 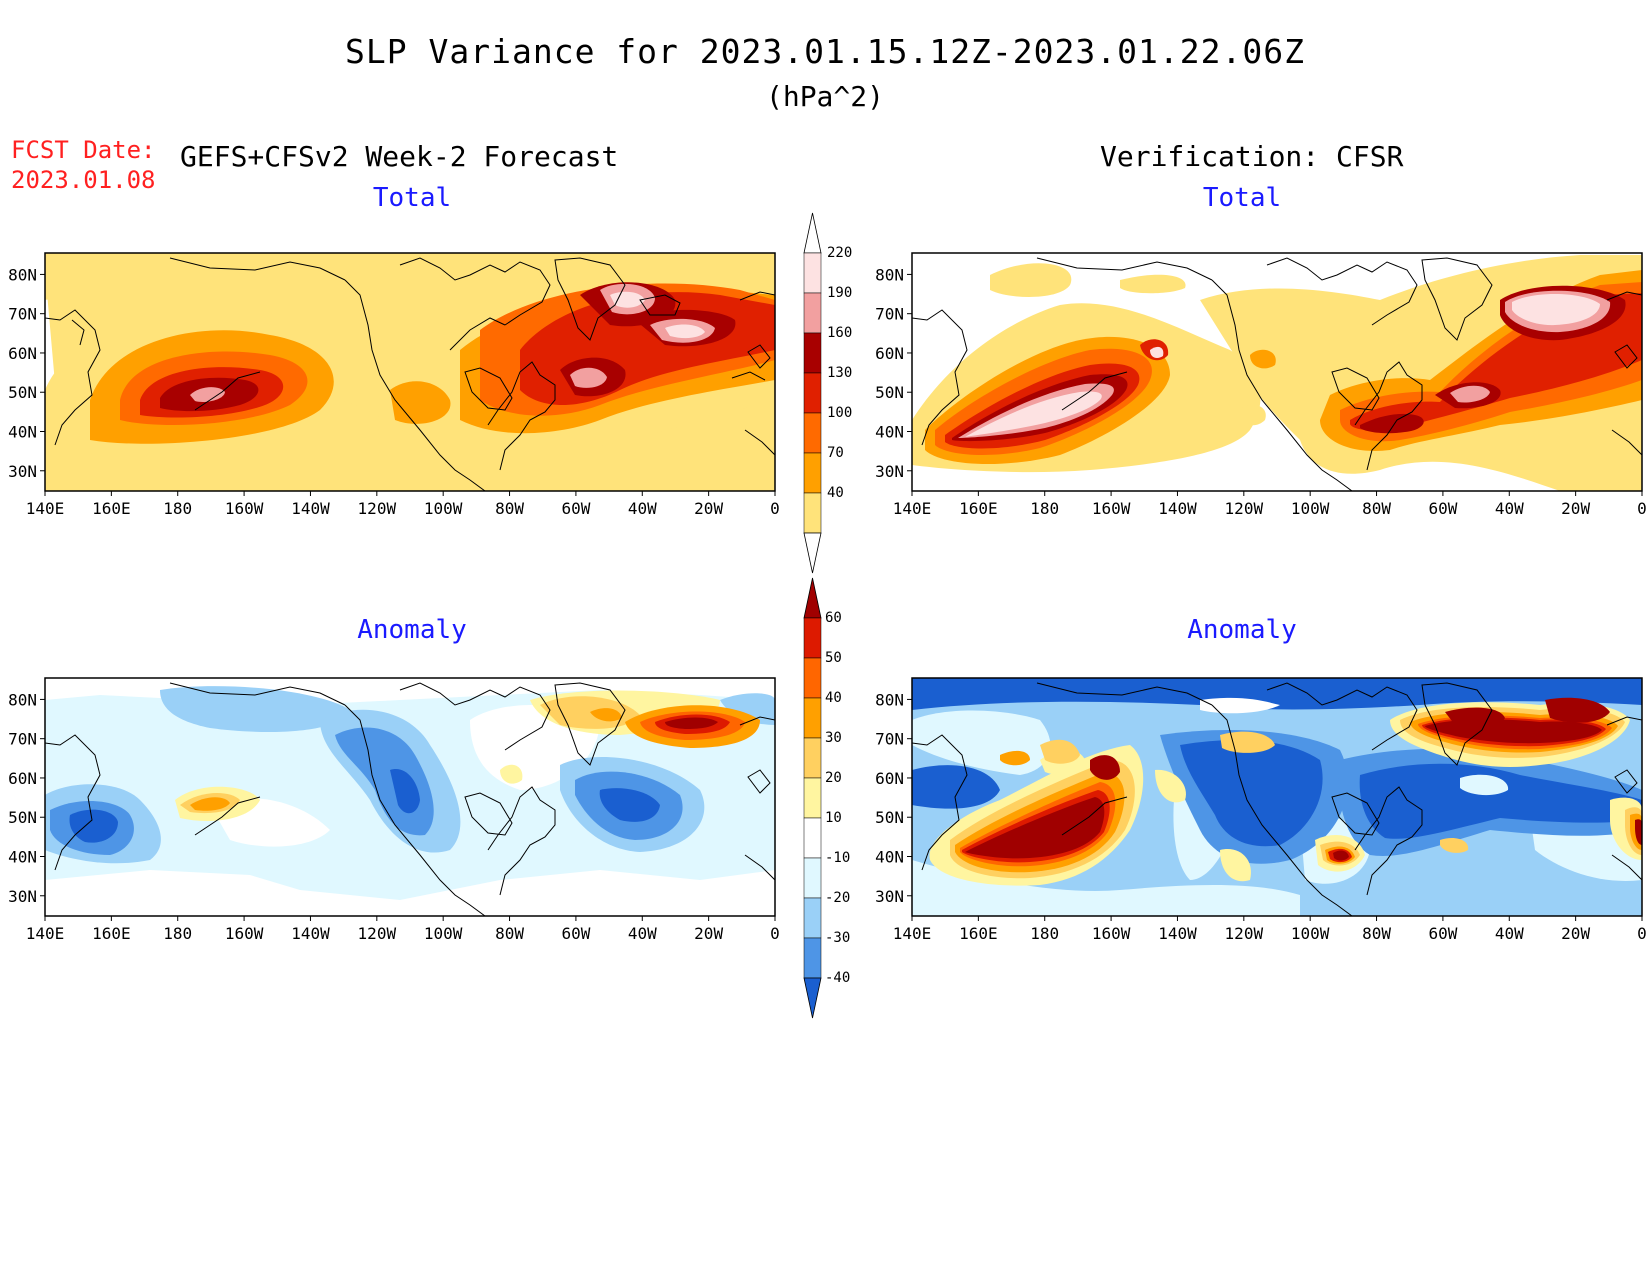 What do you see at coordinates (833, 778) in the screenshot?
I see `colorbar-level-label: 20` at bounding box center [833, 778].